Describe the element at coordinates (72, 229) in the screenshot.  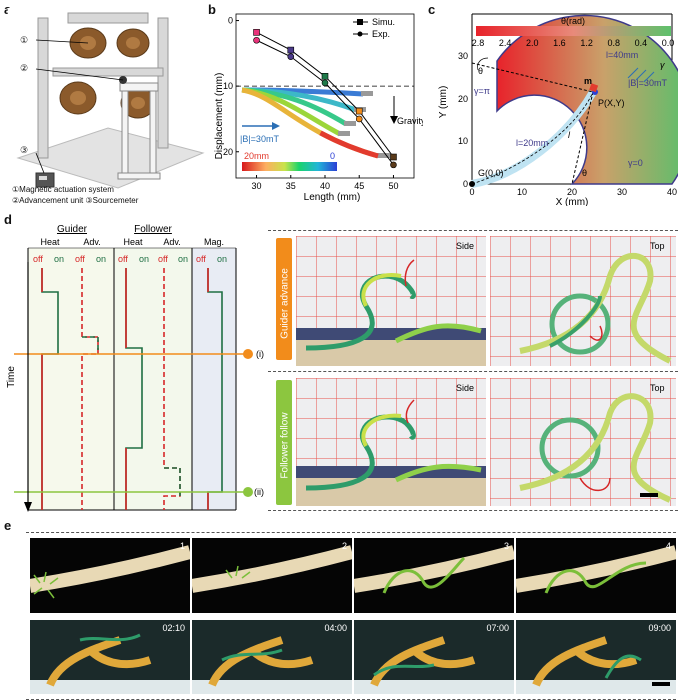
I see `d-guider: Guider` at that location.